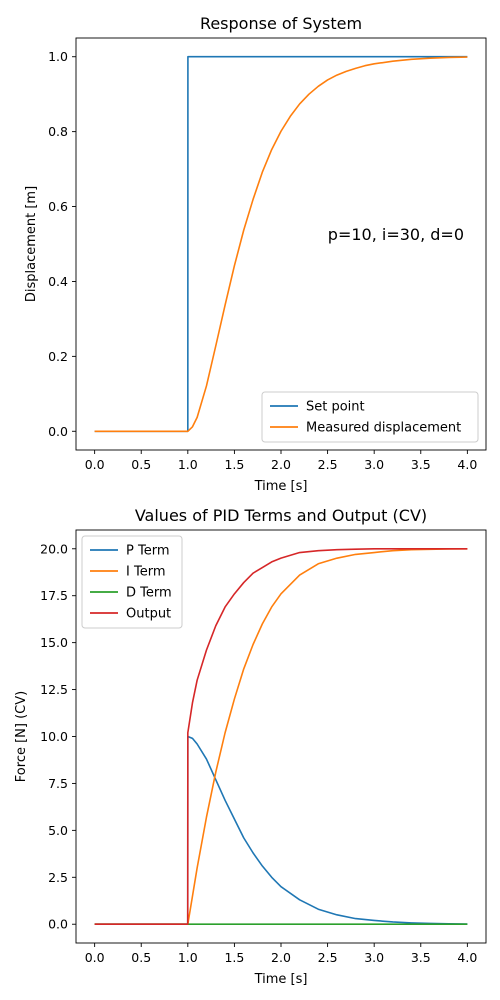 This screenshot has width=500, height=1000. What do you see at coordinates (58, 56) in the screenshot?
I see `y-tick-label: 1.0` at bounding box center [58, 56].